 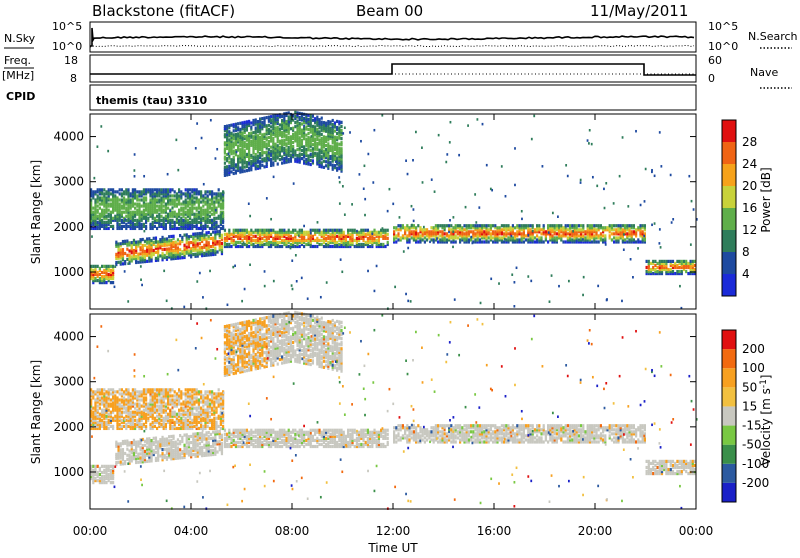 I want to click on cpid-label: CPID, so click(x=20, y=96).